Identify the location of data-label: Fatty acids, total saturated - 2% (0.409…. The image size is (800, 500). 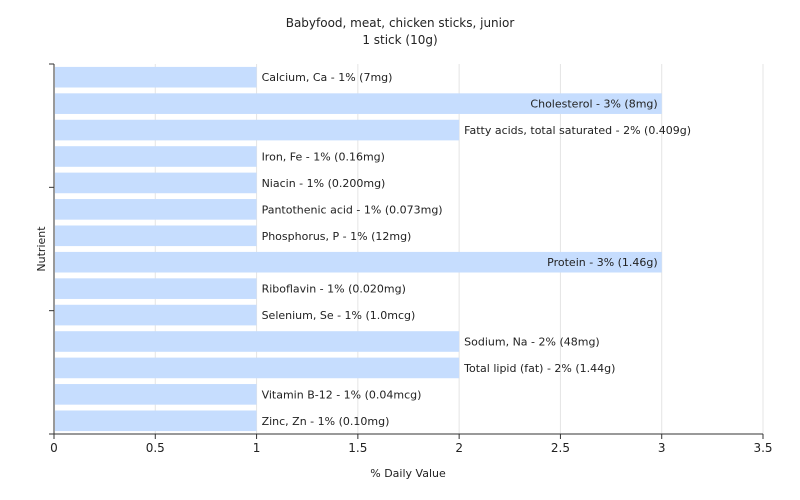
(577, 130).